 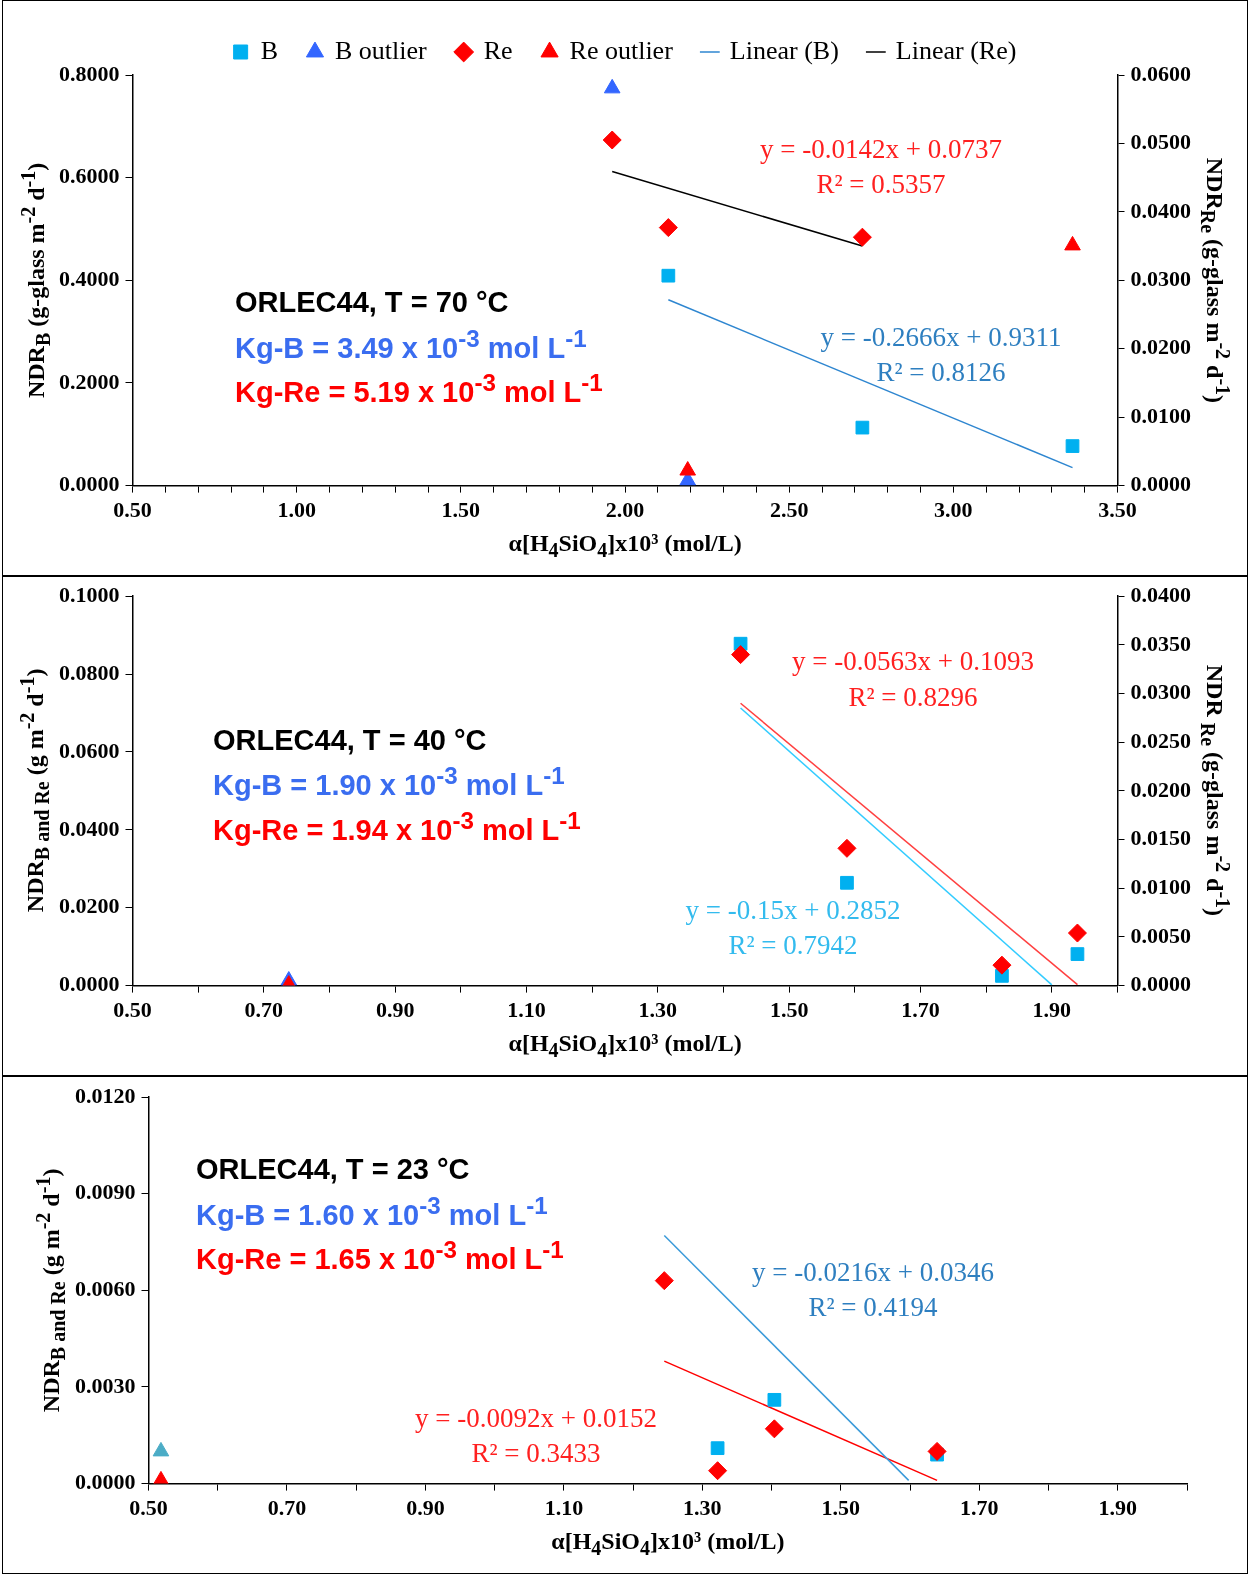 What do you see at coordinates (793, 910) in the screenshot?
I see `annotation: y = -0.15x + 0.2852` at bounding box center [793, 910].